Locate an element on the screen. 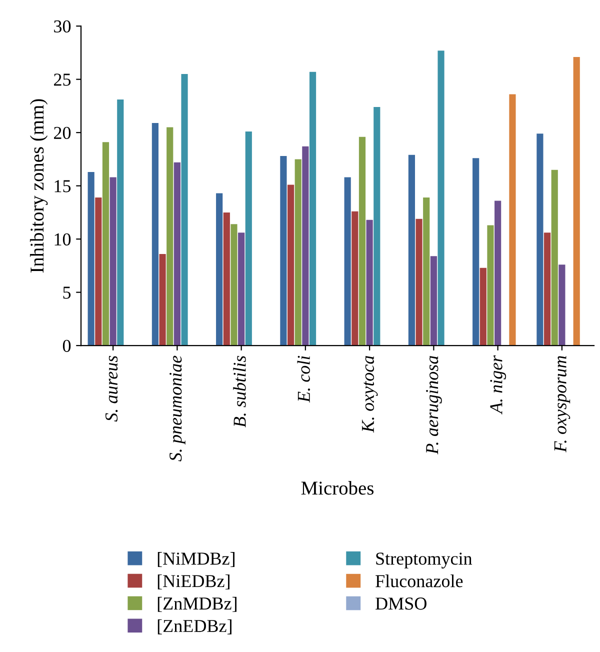 The image size is (600, 652). x-tick-label: B. subtilis is located at coordinates (239, 392).